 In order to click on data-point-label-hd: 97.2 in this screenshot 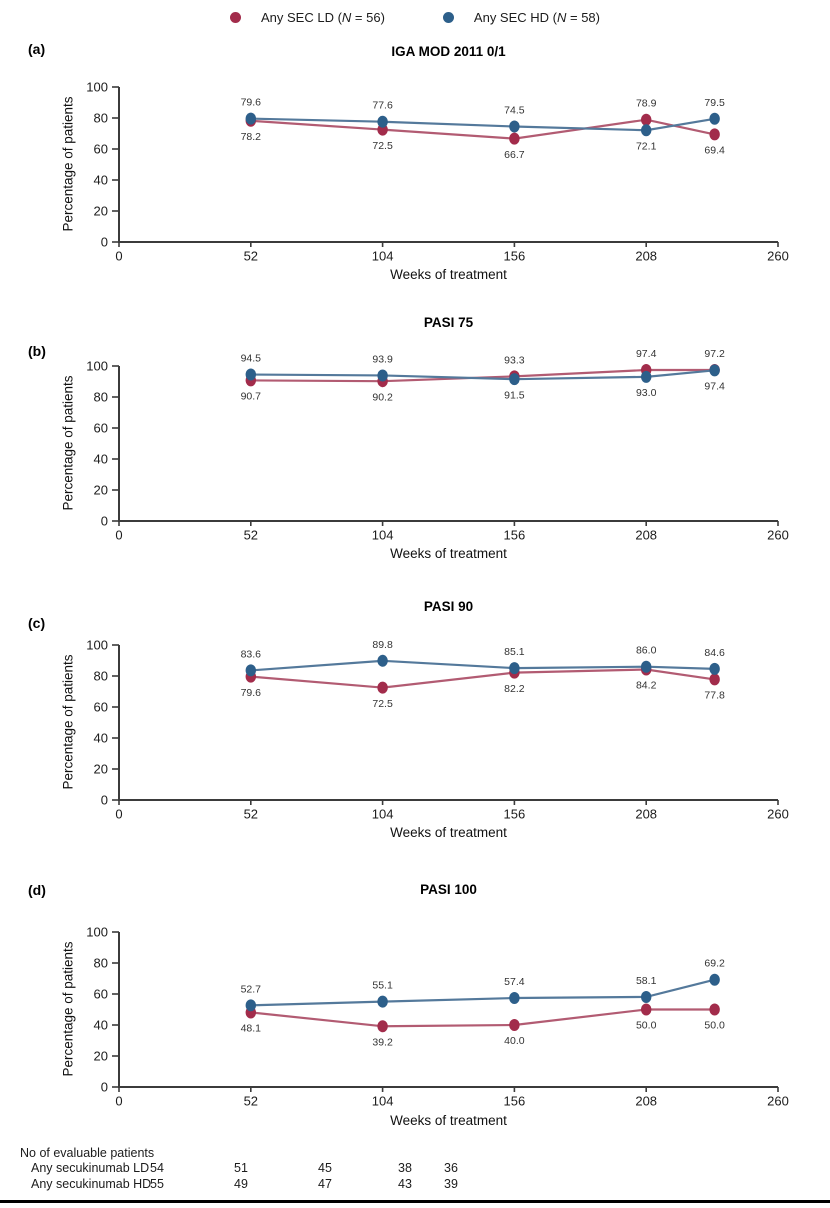, I will do `click(714, 354)`.